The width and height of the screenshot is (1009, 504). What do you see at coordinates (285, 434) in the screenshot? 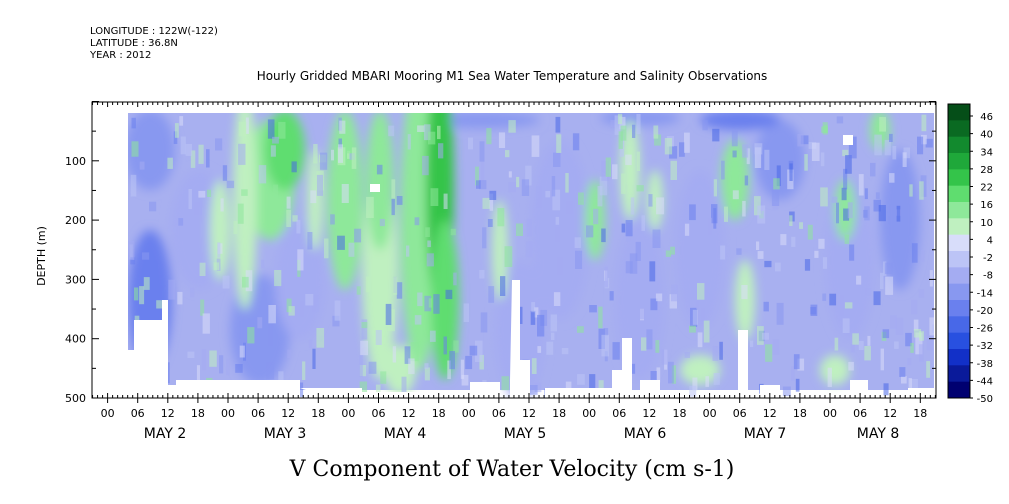
I see `x-date-label: MAY 3` at bounding box center [285, 434].